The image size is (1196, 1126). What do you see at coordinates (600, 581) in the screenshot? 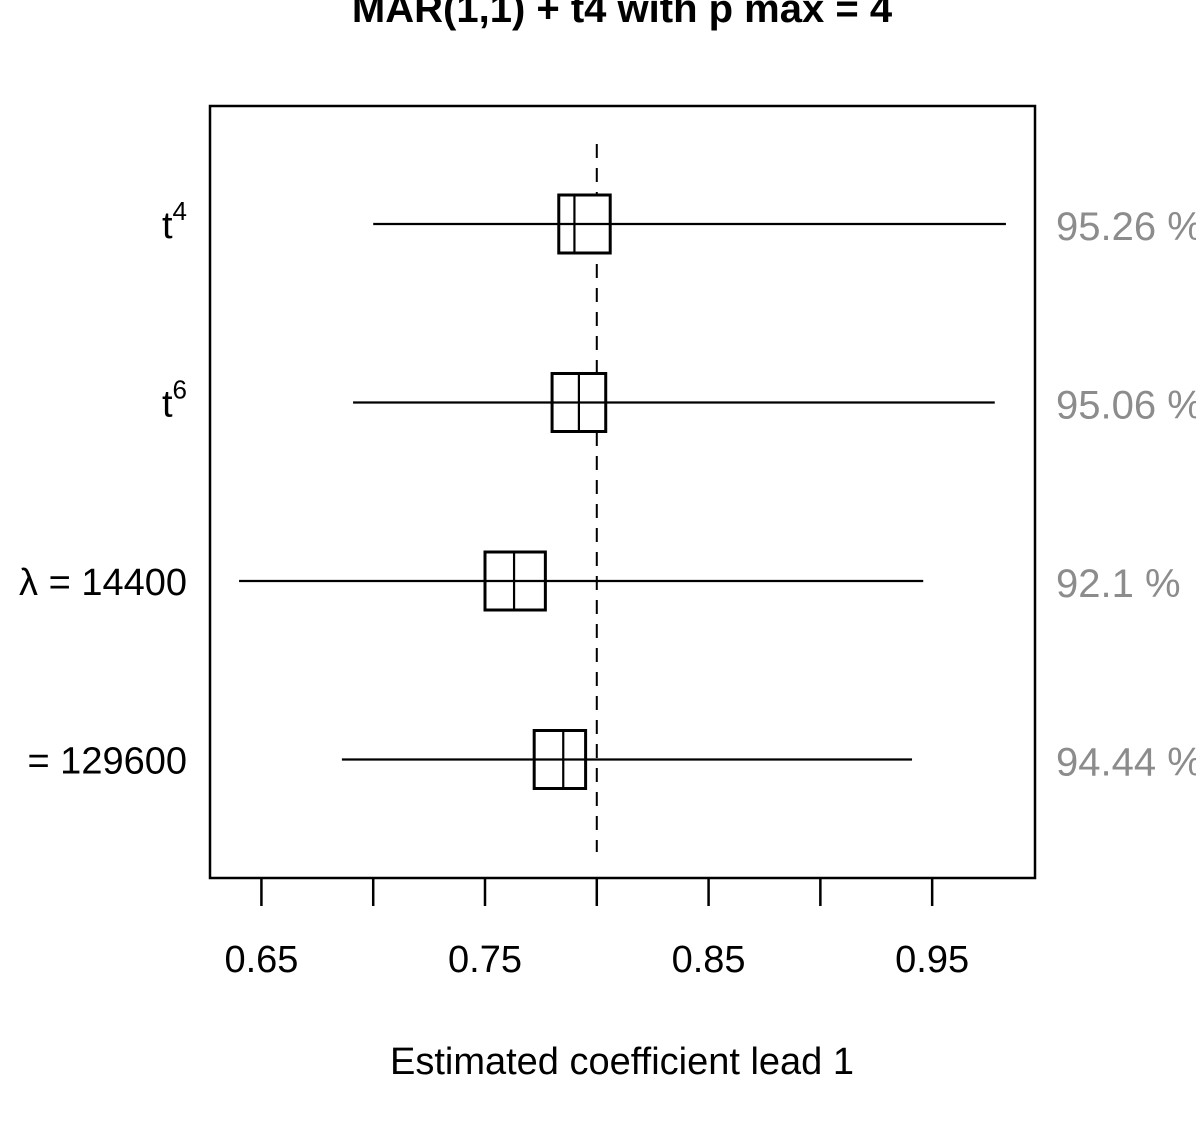
I see `forest-row: λ = 14400 92.1 %` at bounding box center [600, 581].